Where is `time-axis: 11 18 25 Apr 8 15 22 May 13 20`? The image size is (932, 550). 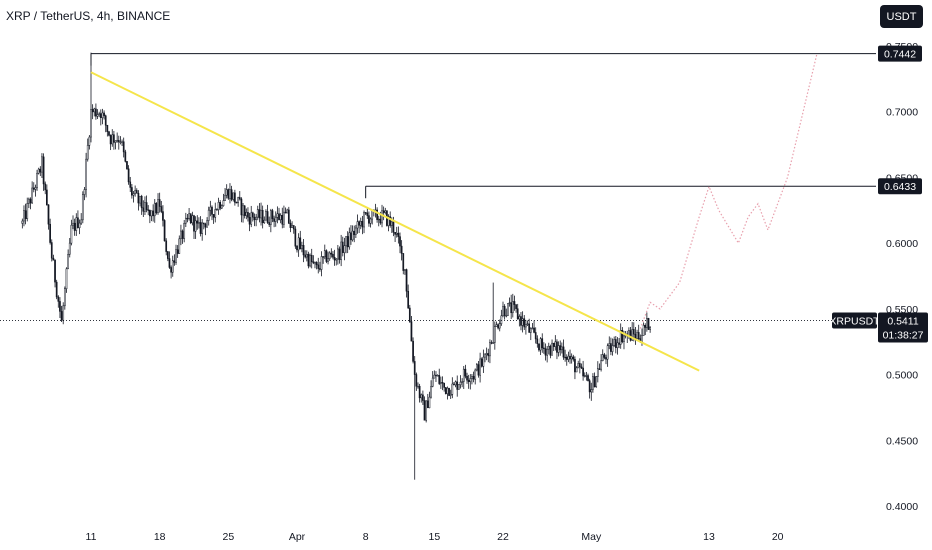 time-axis: 11 18 25 Apr 8 15 22 May 13 20 is located at coordinates (435, 537).